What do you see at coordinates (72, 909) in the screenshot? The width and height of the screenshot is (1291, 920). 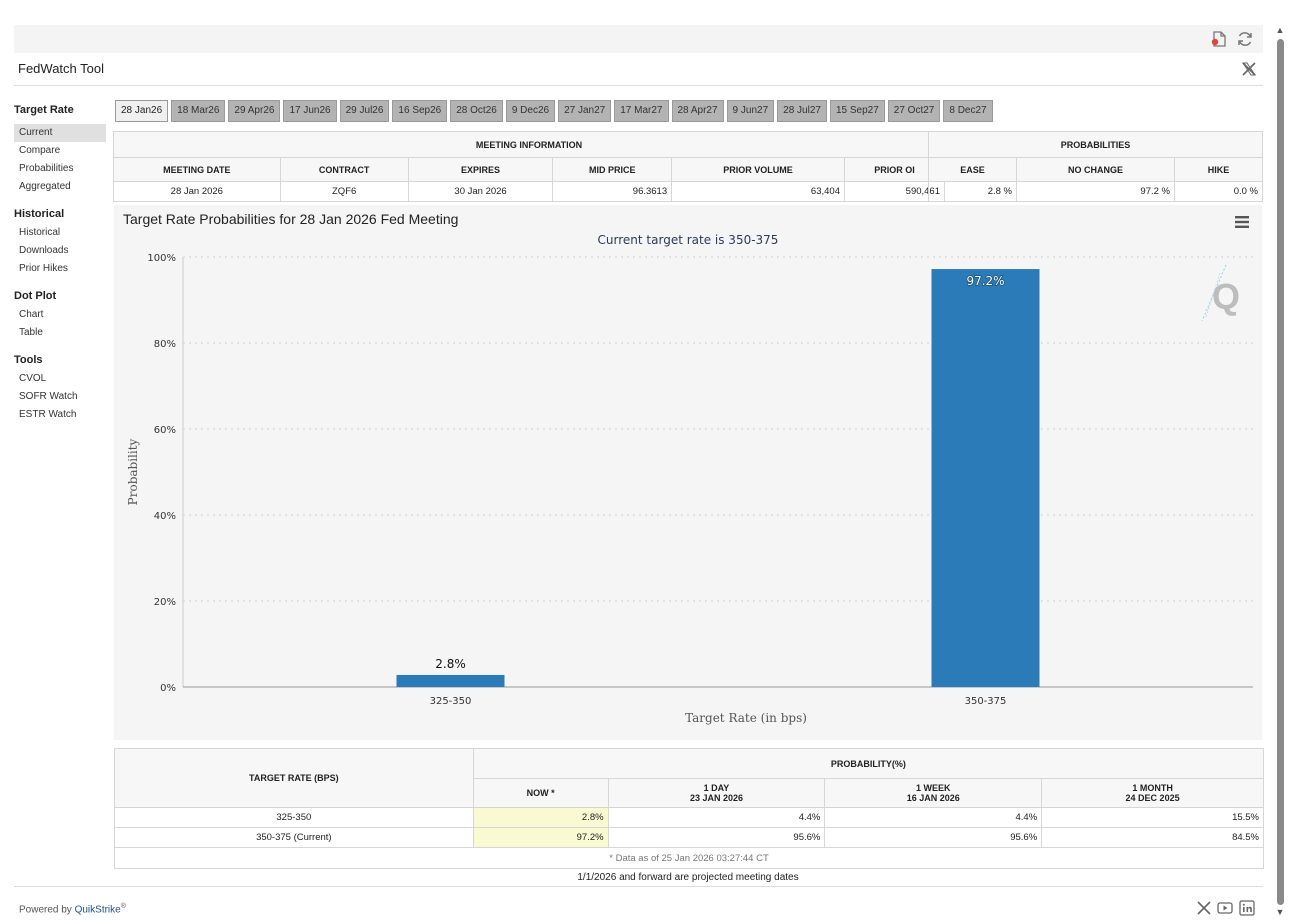 I see `powered-by: Powered by QuikStrike®` at bounding box center [72, 909].